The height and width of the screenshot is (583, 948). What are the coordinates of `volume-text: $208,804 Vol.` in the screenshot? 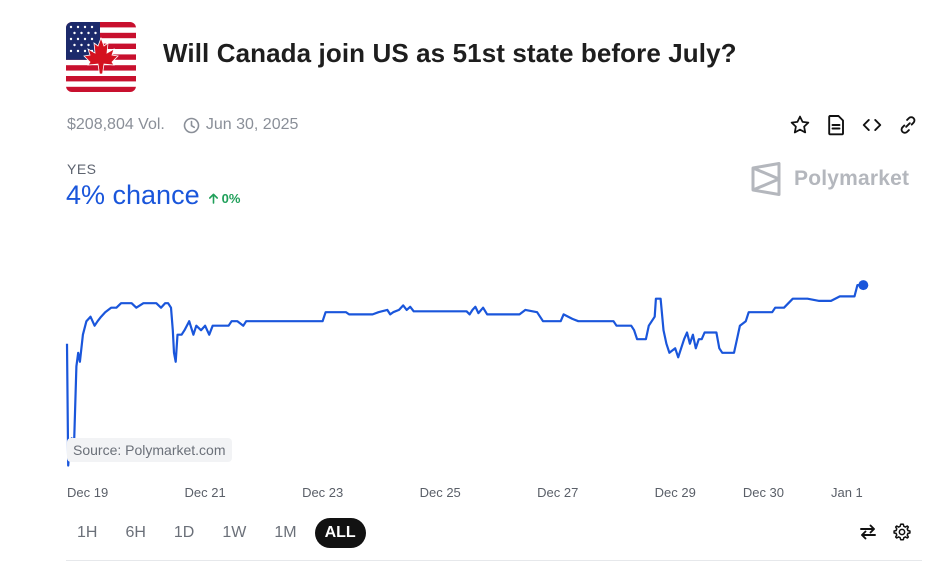 It's located at (116, 124).